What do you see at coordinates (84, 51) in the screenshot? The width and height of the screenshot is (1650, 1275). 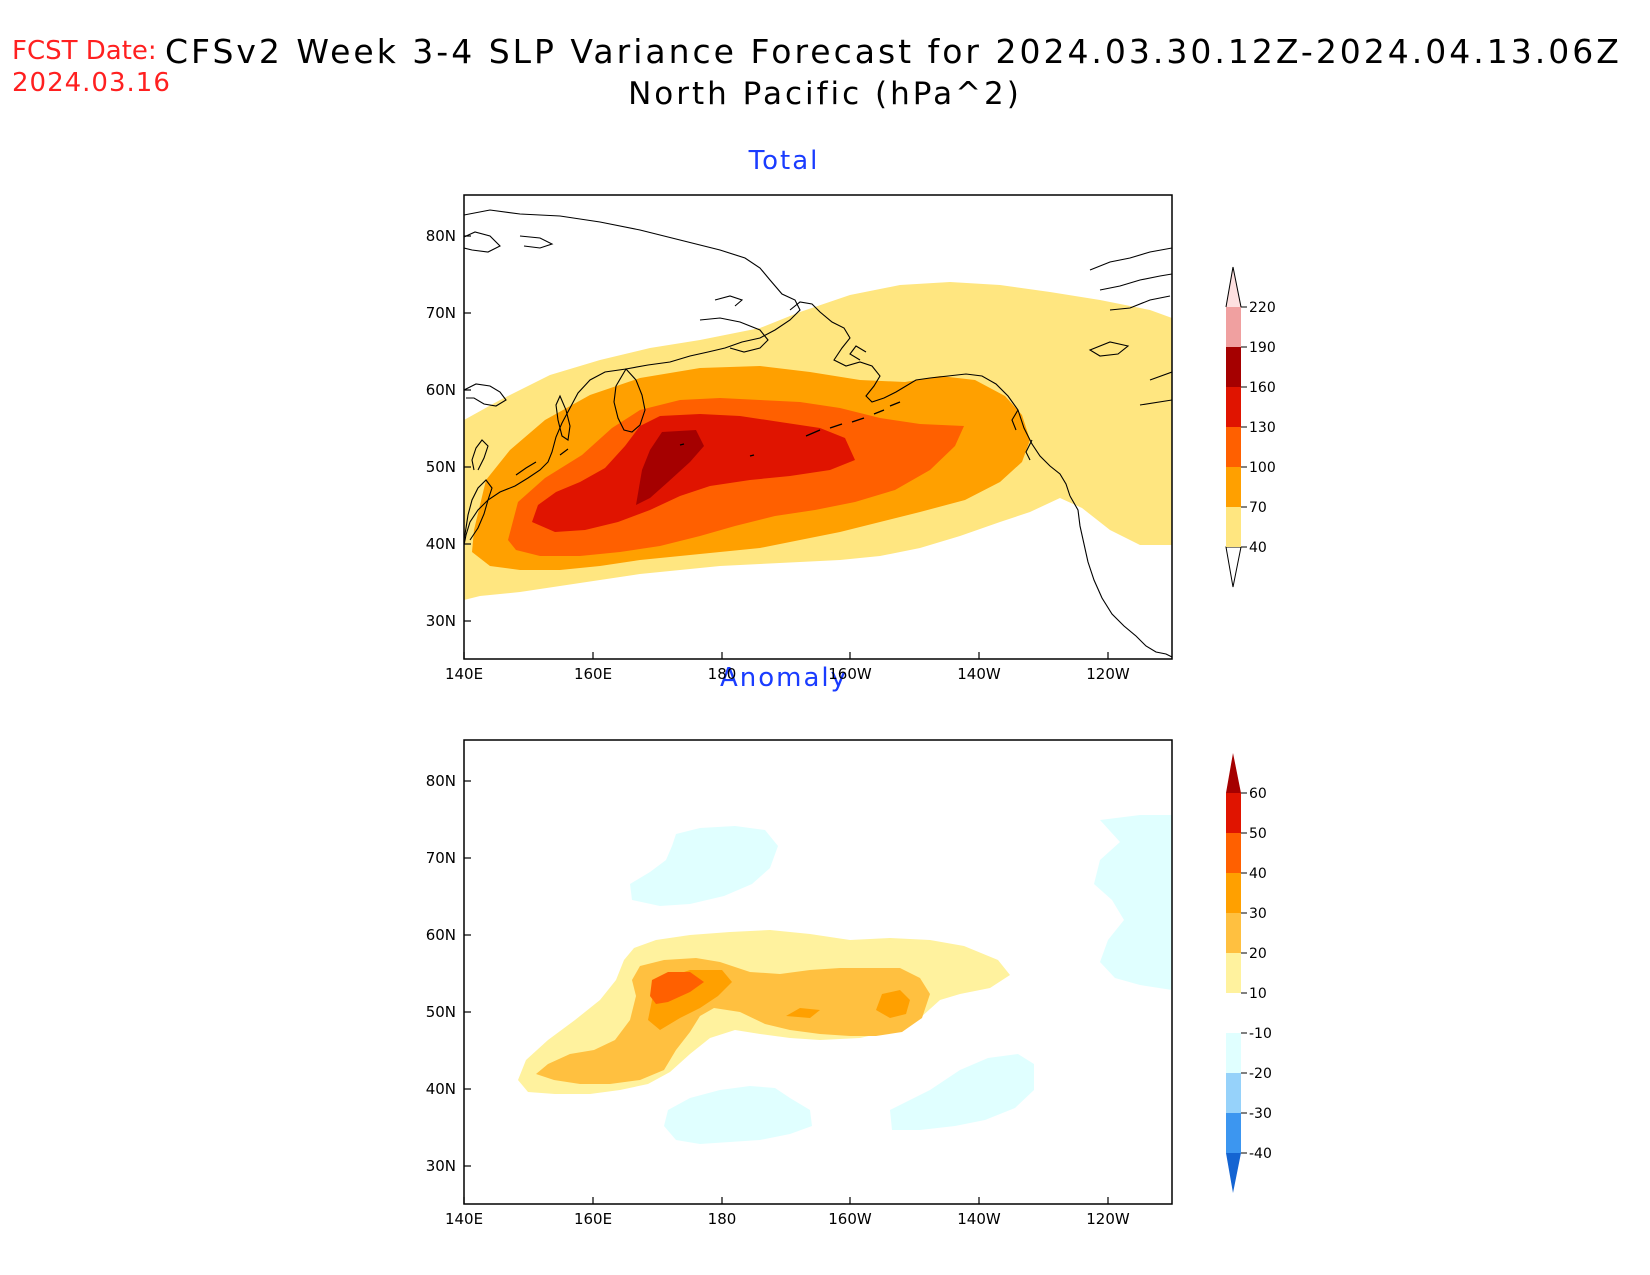 I see `fcst-date-label: FCST Date:` at bounding box center [84, 51].